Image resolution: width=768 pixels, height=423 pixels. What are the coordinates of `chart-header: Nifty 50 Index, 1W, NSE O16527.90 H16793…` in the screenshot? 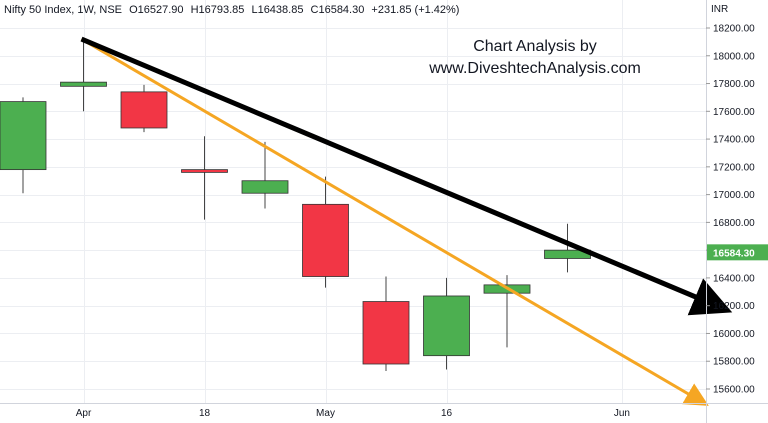 It's located at (231, 10).